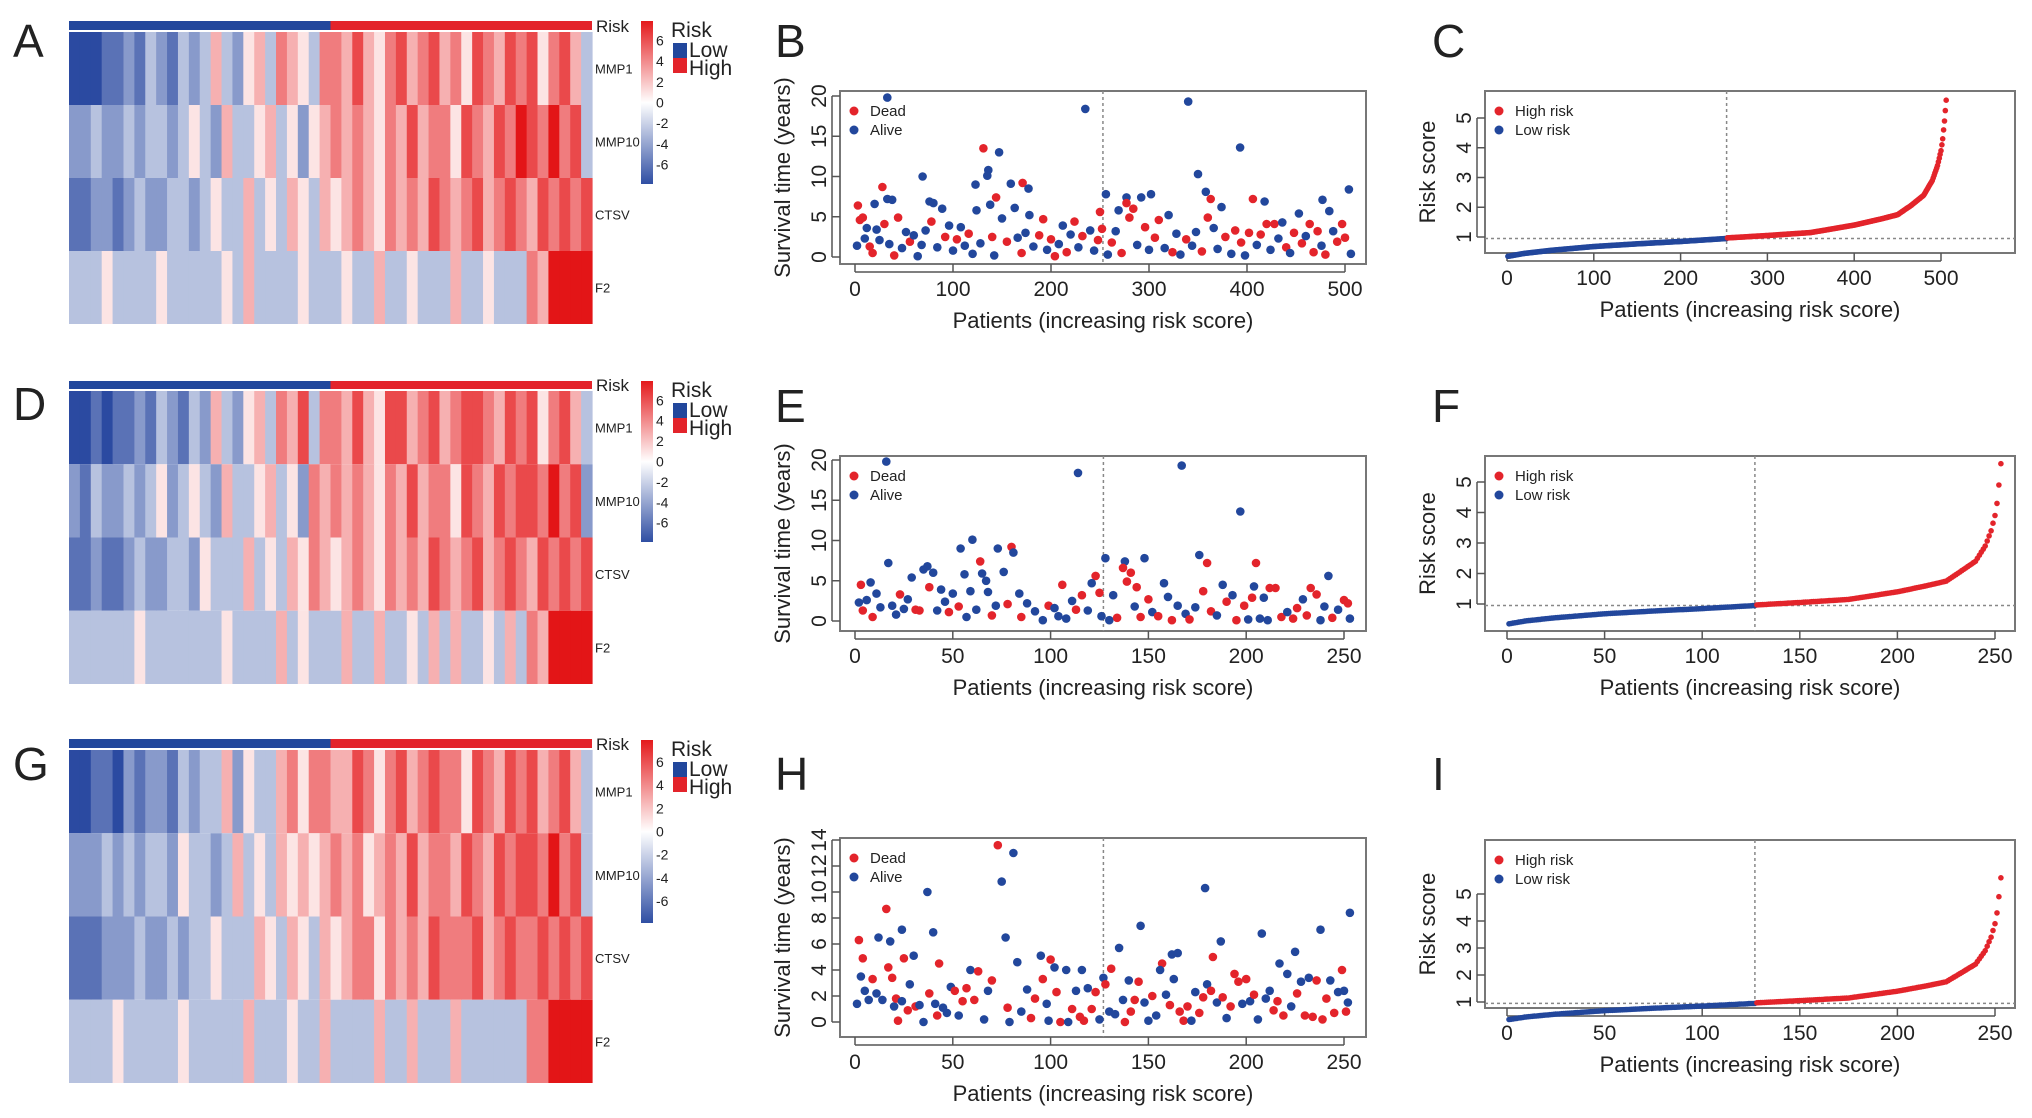  What do you see at coordinates (1050, 289) in the screenshot?
I see `x-tick-label: 200` at bounding box center [1050, 289].